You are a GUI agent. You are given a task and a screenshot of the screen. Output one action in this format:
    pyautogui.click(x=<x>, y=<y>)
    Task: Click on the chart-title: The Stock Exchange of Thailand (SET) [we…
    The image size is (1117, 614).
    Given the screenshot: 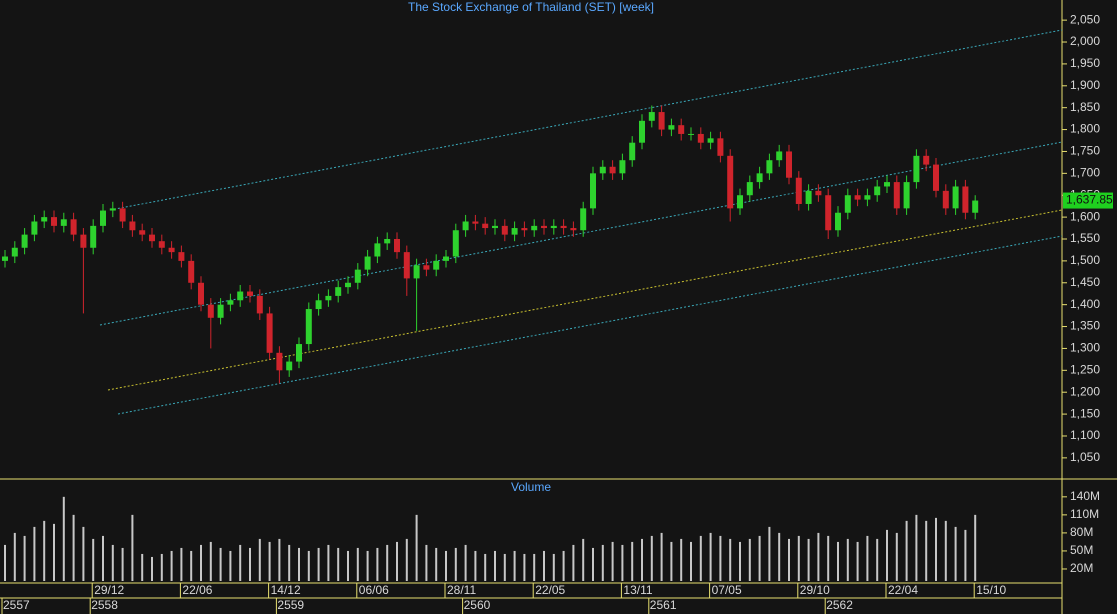 What is the action you would take?
    pyautogui.click(x=531, y=7)
    